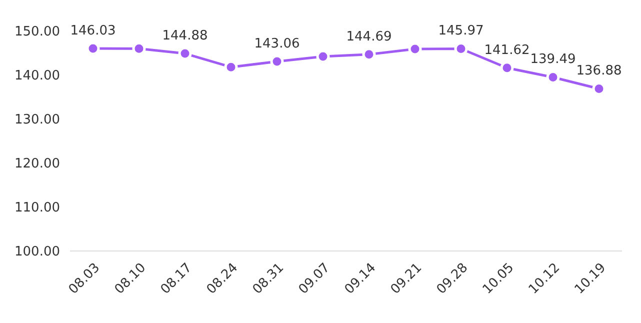 This screenshot has width=641, height=323. I want to click on data-label: 139.49, so click(553, 60).